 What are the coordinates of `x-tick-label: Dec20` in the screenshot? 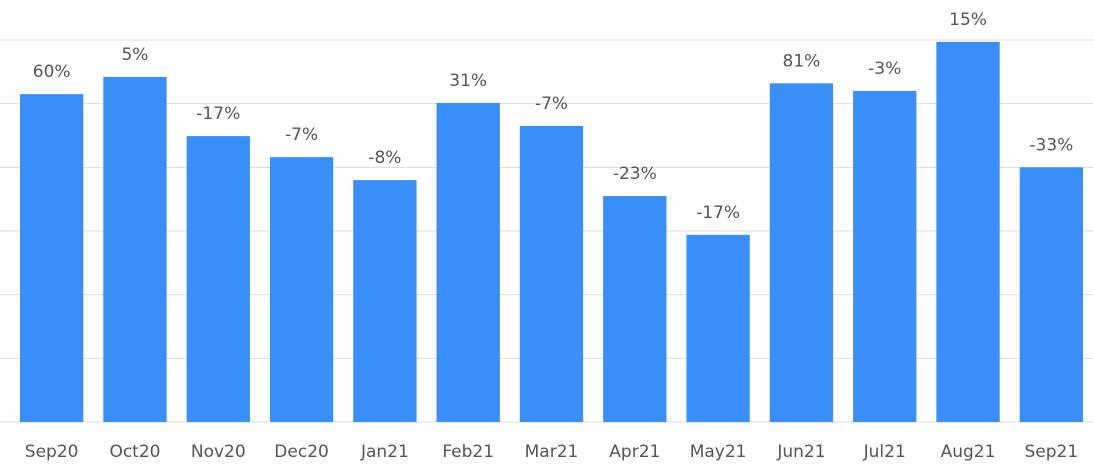 It's located at (301, 452).